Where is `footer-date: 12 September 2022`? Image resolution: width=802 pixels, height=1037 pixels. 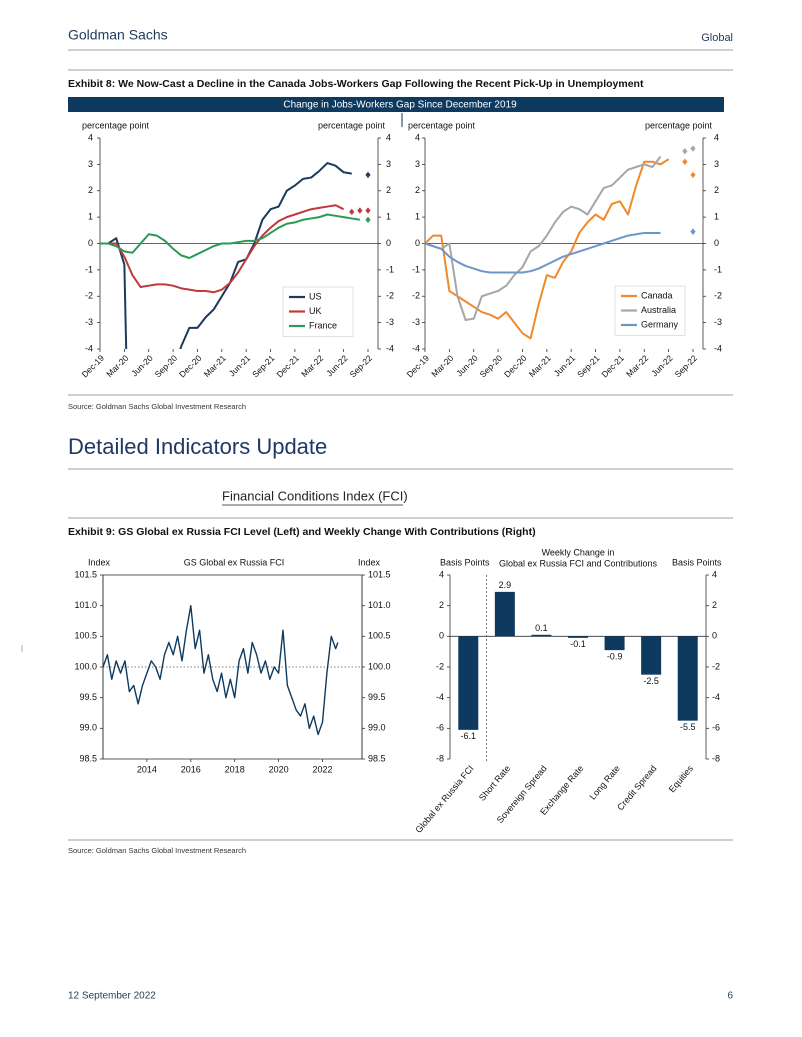 footer-date: 12 September 2022 is located at coordinates (112, 996).